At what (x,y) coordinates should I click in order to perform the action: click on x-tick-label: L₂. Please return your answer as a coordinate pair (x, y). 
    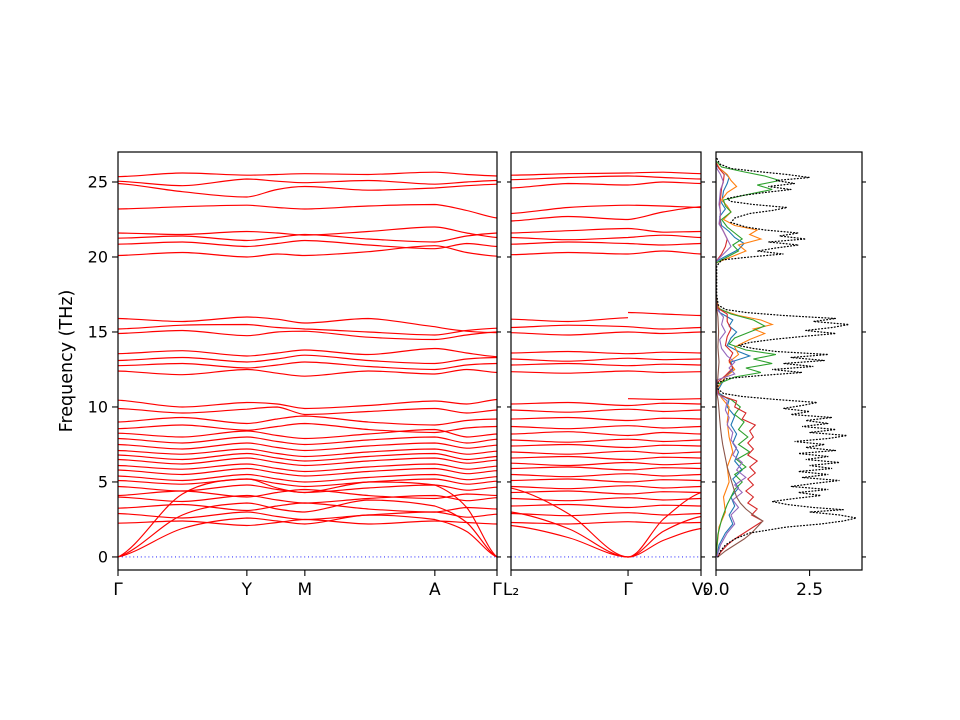
    Looking at the image, I should click on (511, 590).